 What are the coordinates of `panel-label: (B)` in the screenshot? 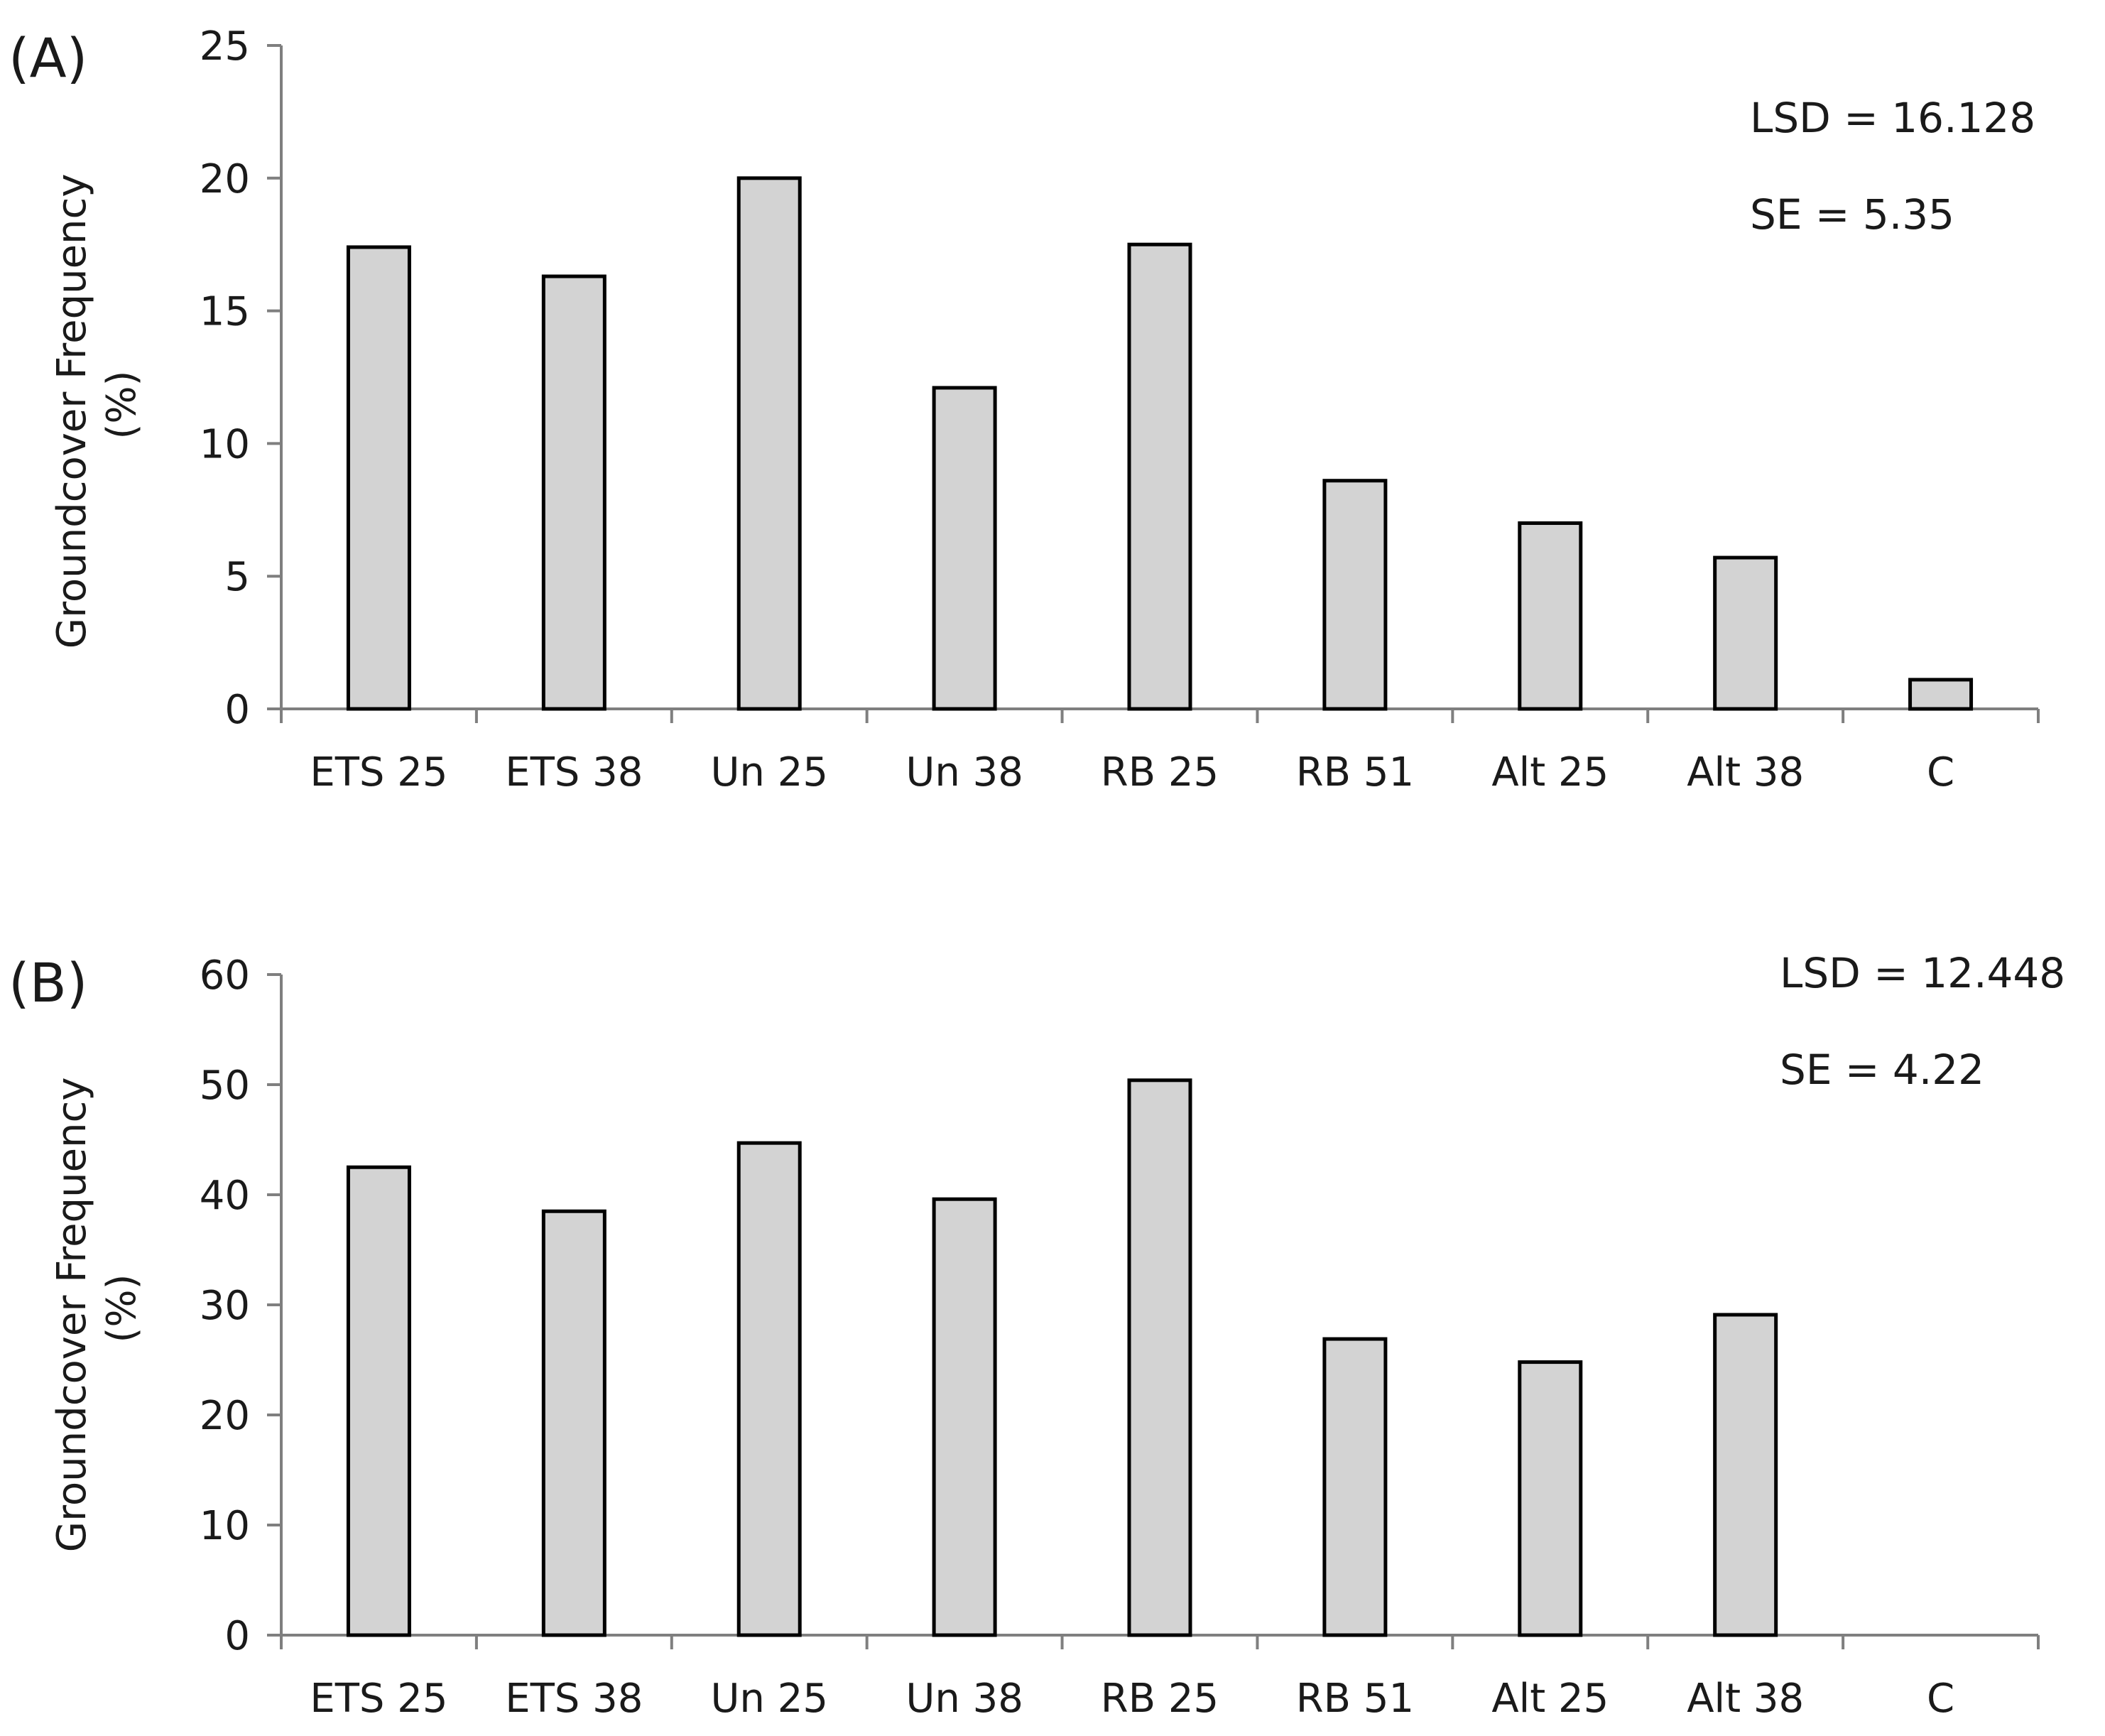 It's located at (48, 982).